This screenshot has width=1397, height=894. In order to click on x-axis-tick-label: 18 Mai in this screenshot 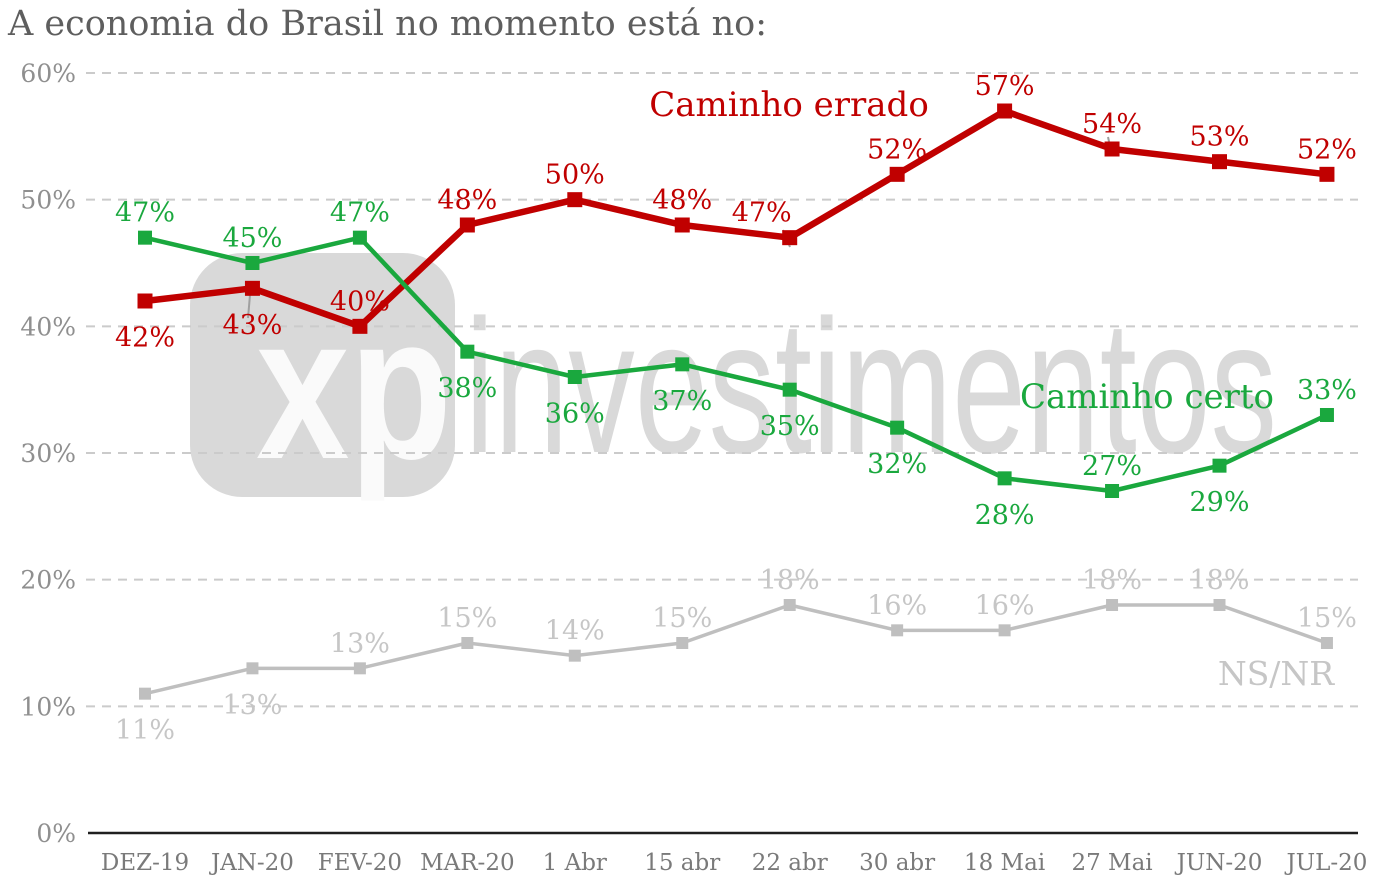, I will do `click(1004, 863)`.